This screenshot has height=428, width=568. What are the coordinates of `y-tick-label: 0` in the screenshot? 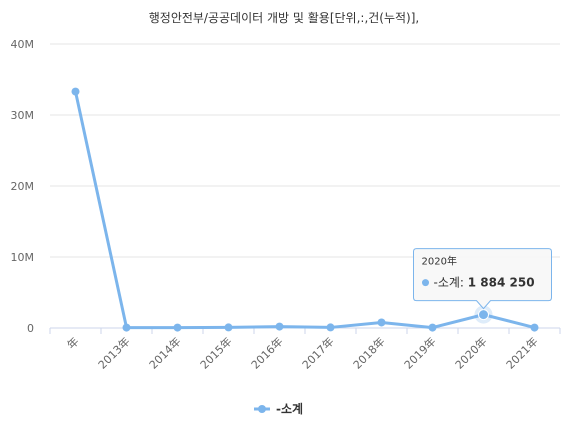 It's located at (30, 328).